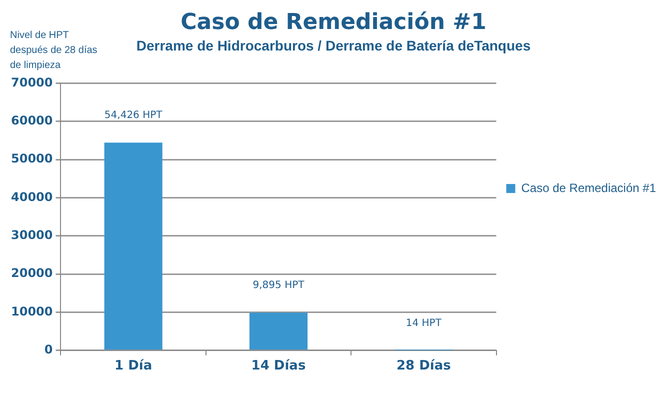  What do you see at coordinates (279, 286) in the screenshot?
I see `data-label: 9,895 HPT` at bounding box center [279, 286].